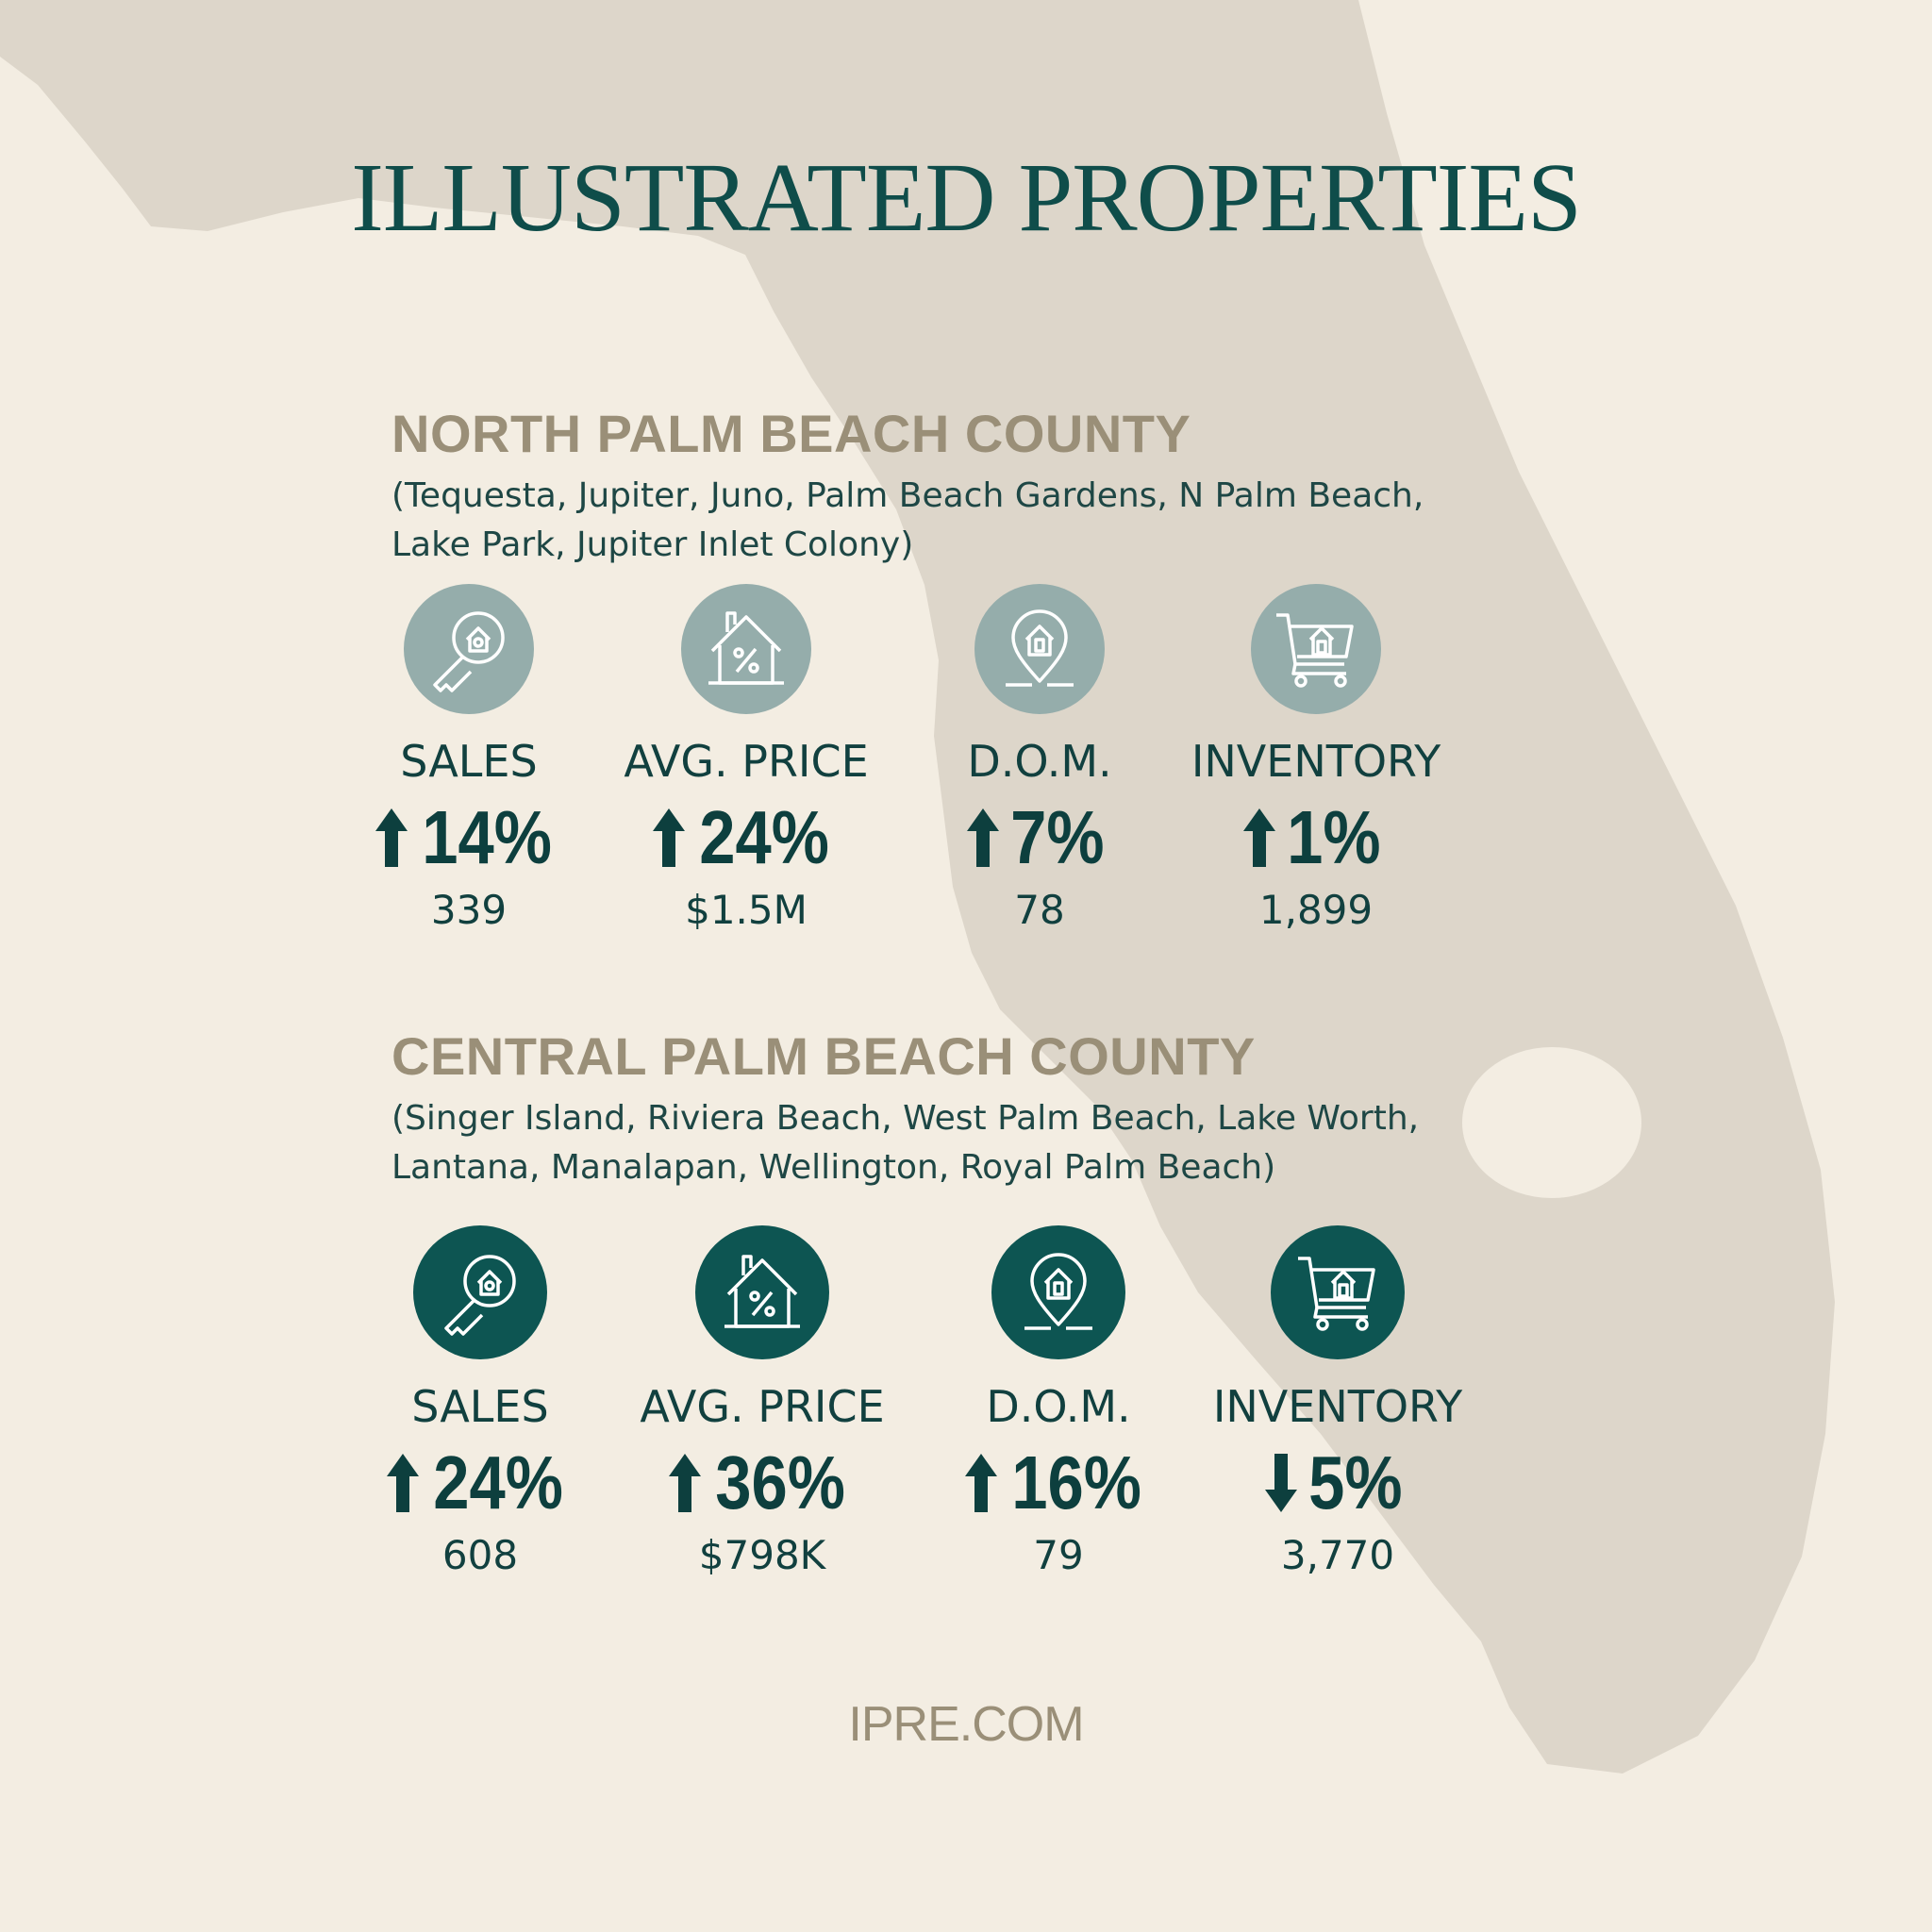 This screenshot has height=1932, width=1932. I want to click on stat-value: 78, so click(1039, 910).